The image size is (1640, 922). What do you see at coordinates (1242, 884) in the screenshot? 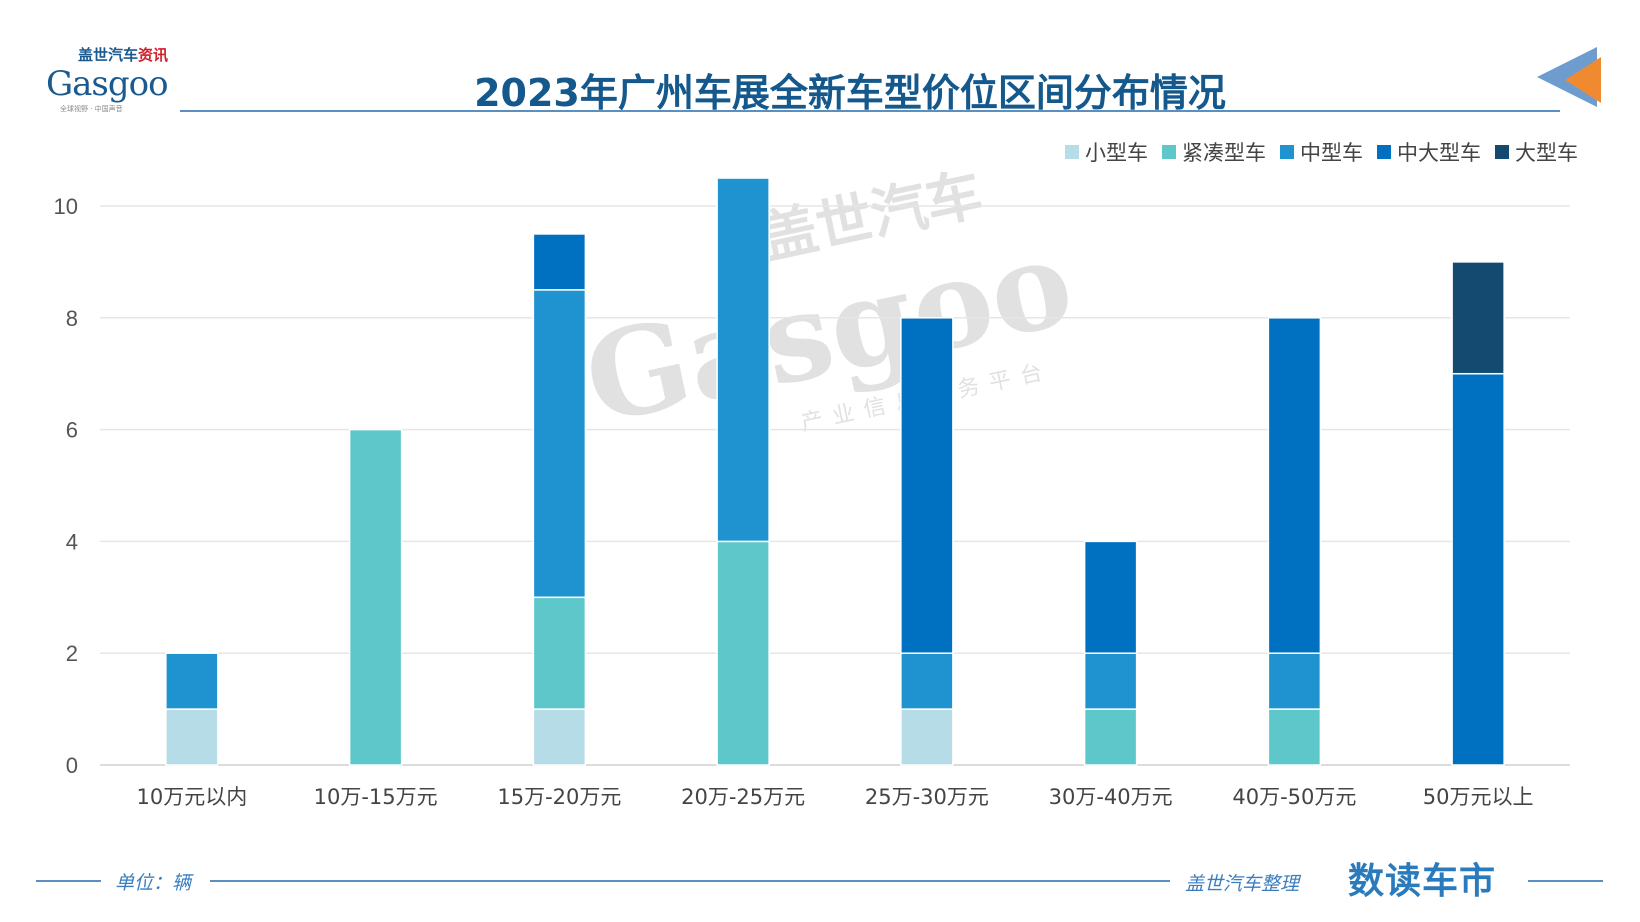
I see `source-label: 盖世汽车整理` at bounding box center [1242, 884].